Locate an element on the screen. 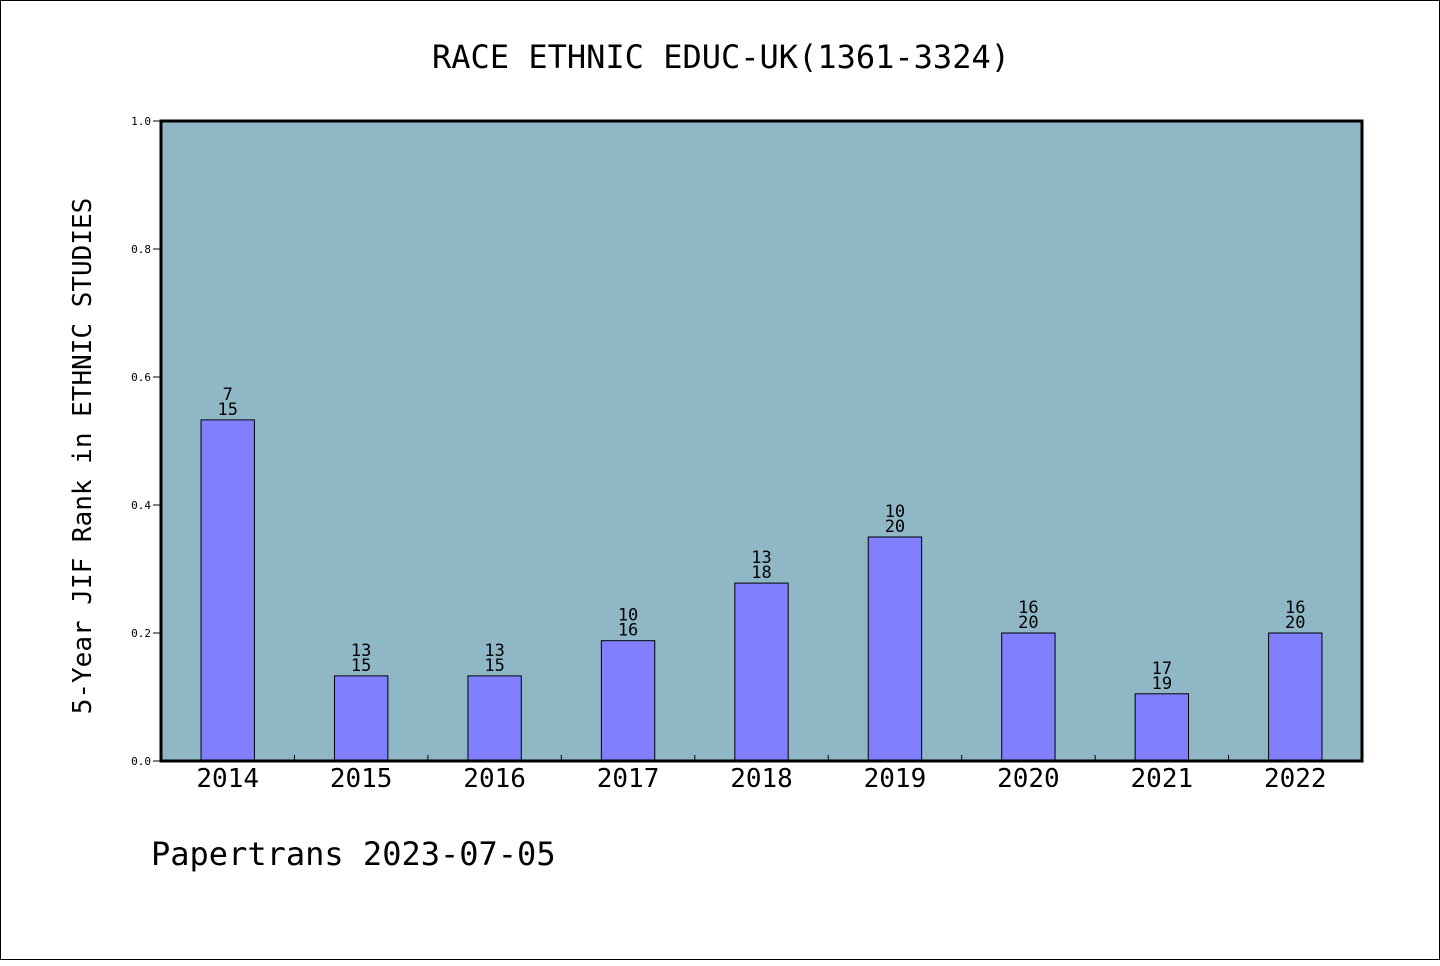 This screenshot has height=966, width=1440. y-tick-label-0.2: 0.2 is located at coordinates (141, 633).